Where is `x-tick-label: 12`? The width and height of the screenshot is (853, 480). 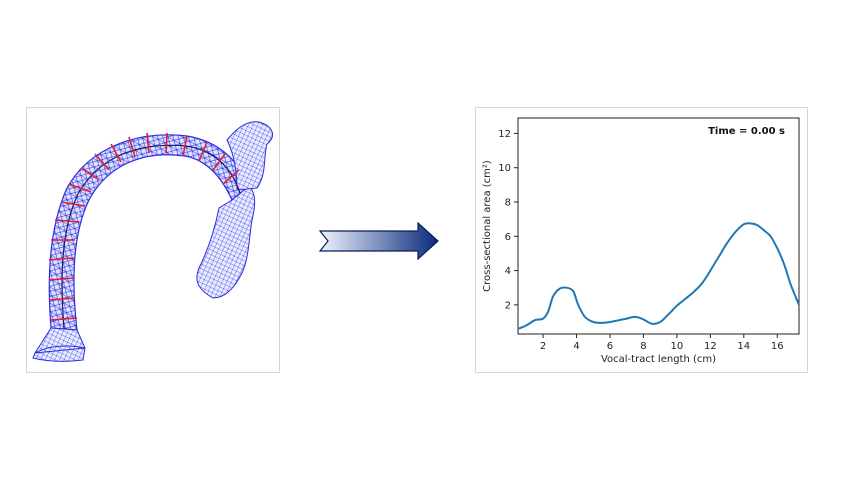
x-tick-label: 12 is located at coordinates (710, 346).